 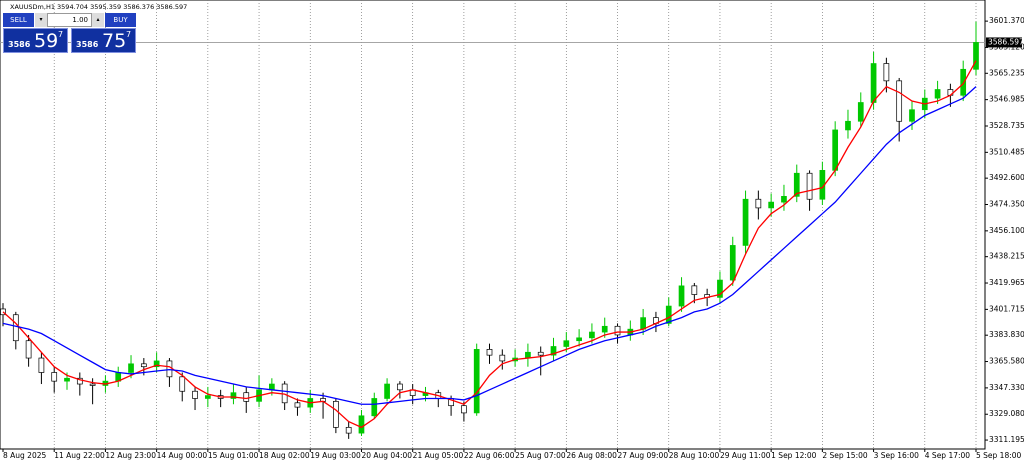 I want to click on y-tick-label: 3456.100, so click(x=1006, y=230).